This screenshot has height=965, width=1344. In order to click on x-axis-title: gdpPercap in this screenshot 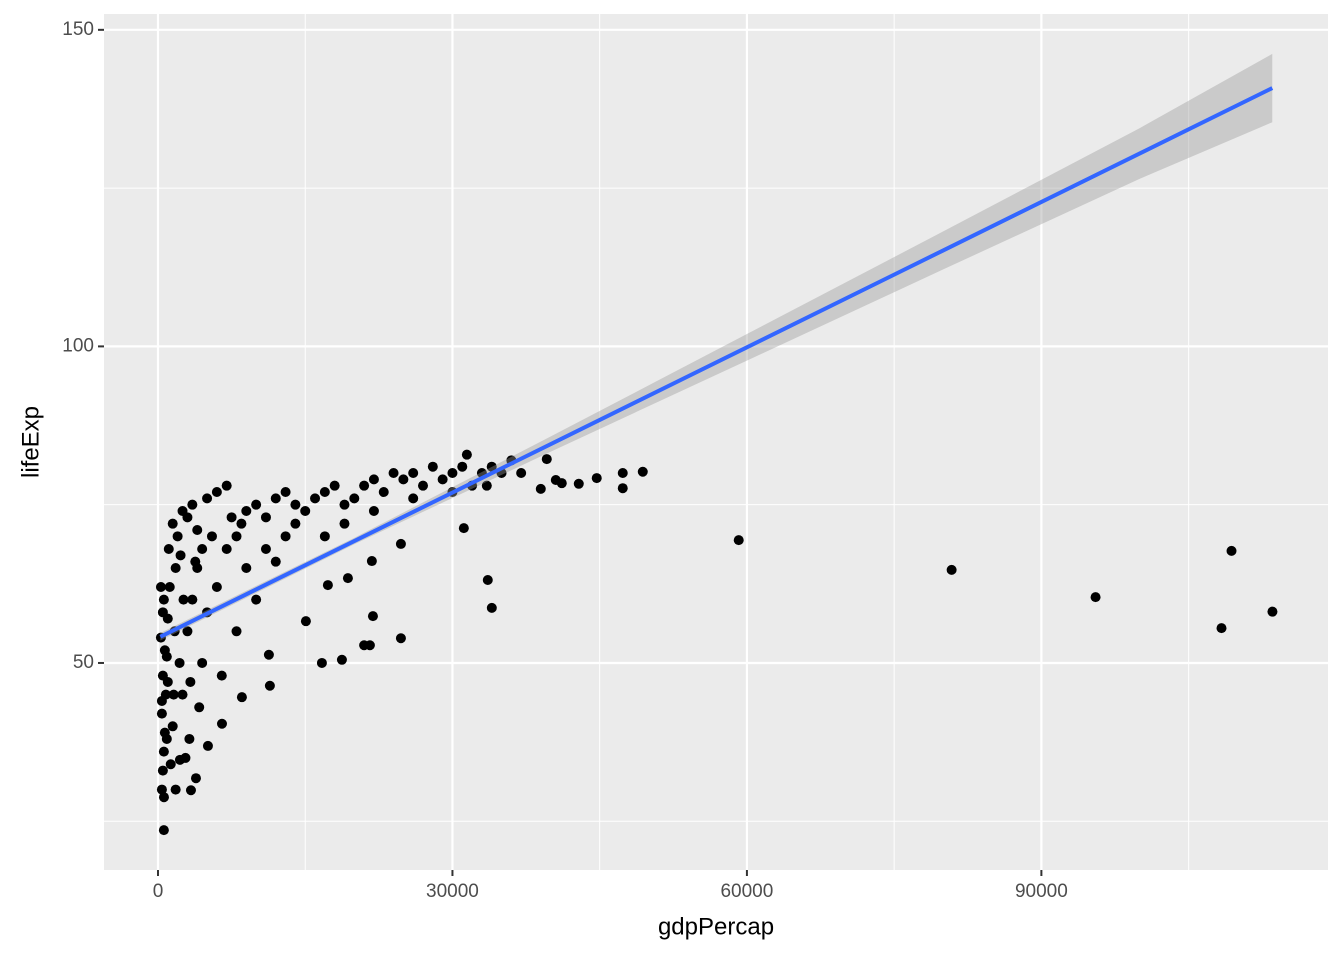, I will do `click(716, 926)`.